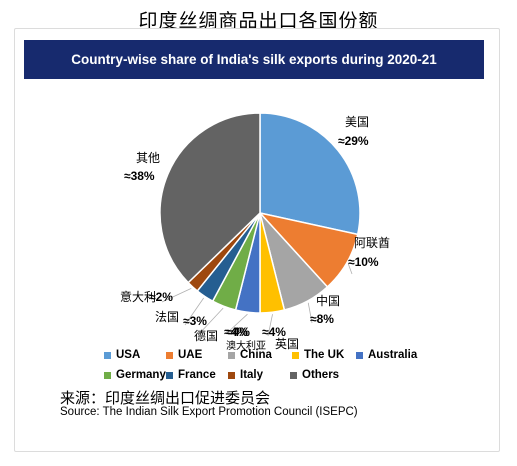 The image size is (517, 466). What do you see at coordinates (310, 174) in the screenshot?
I see `pie-slice-usa` at bounding box center [310, 174].